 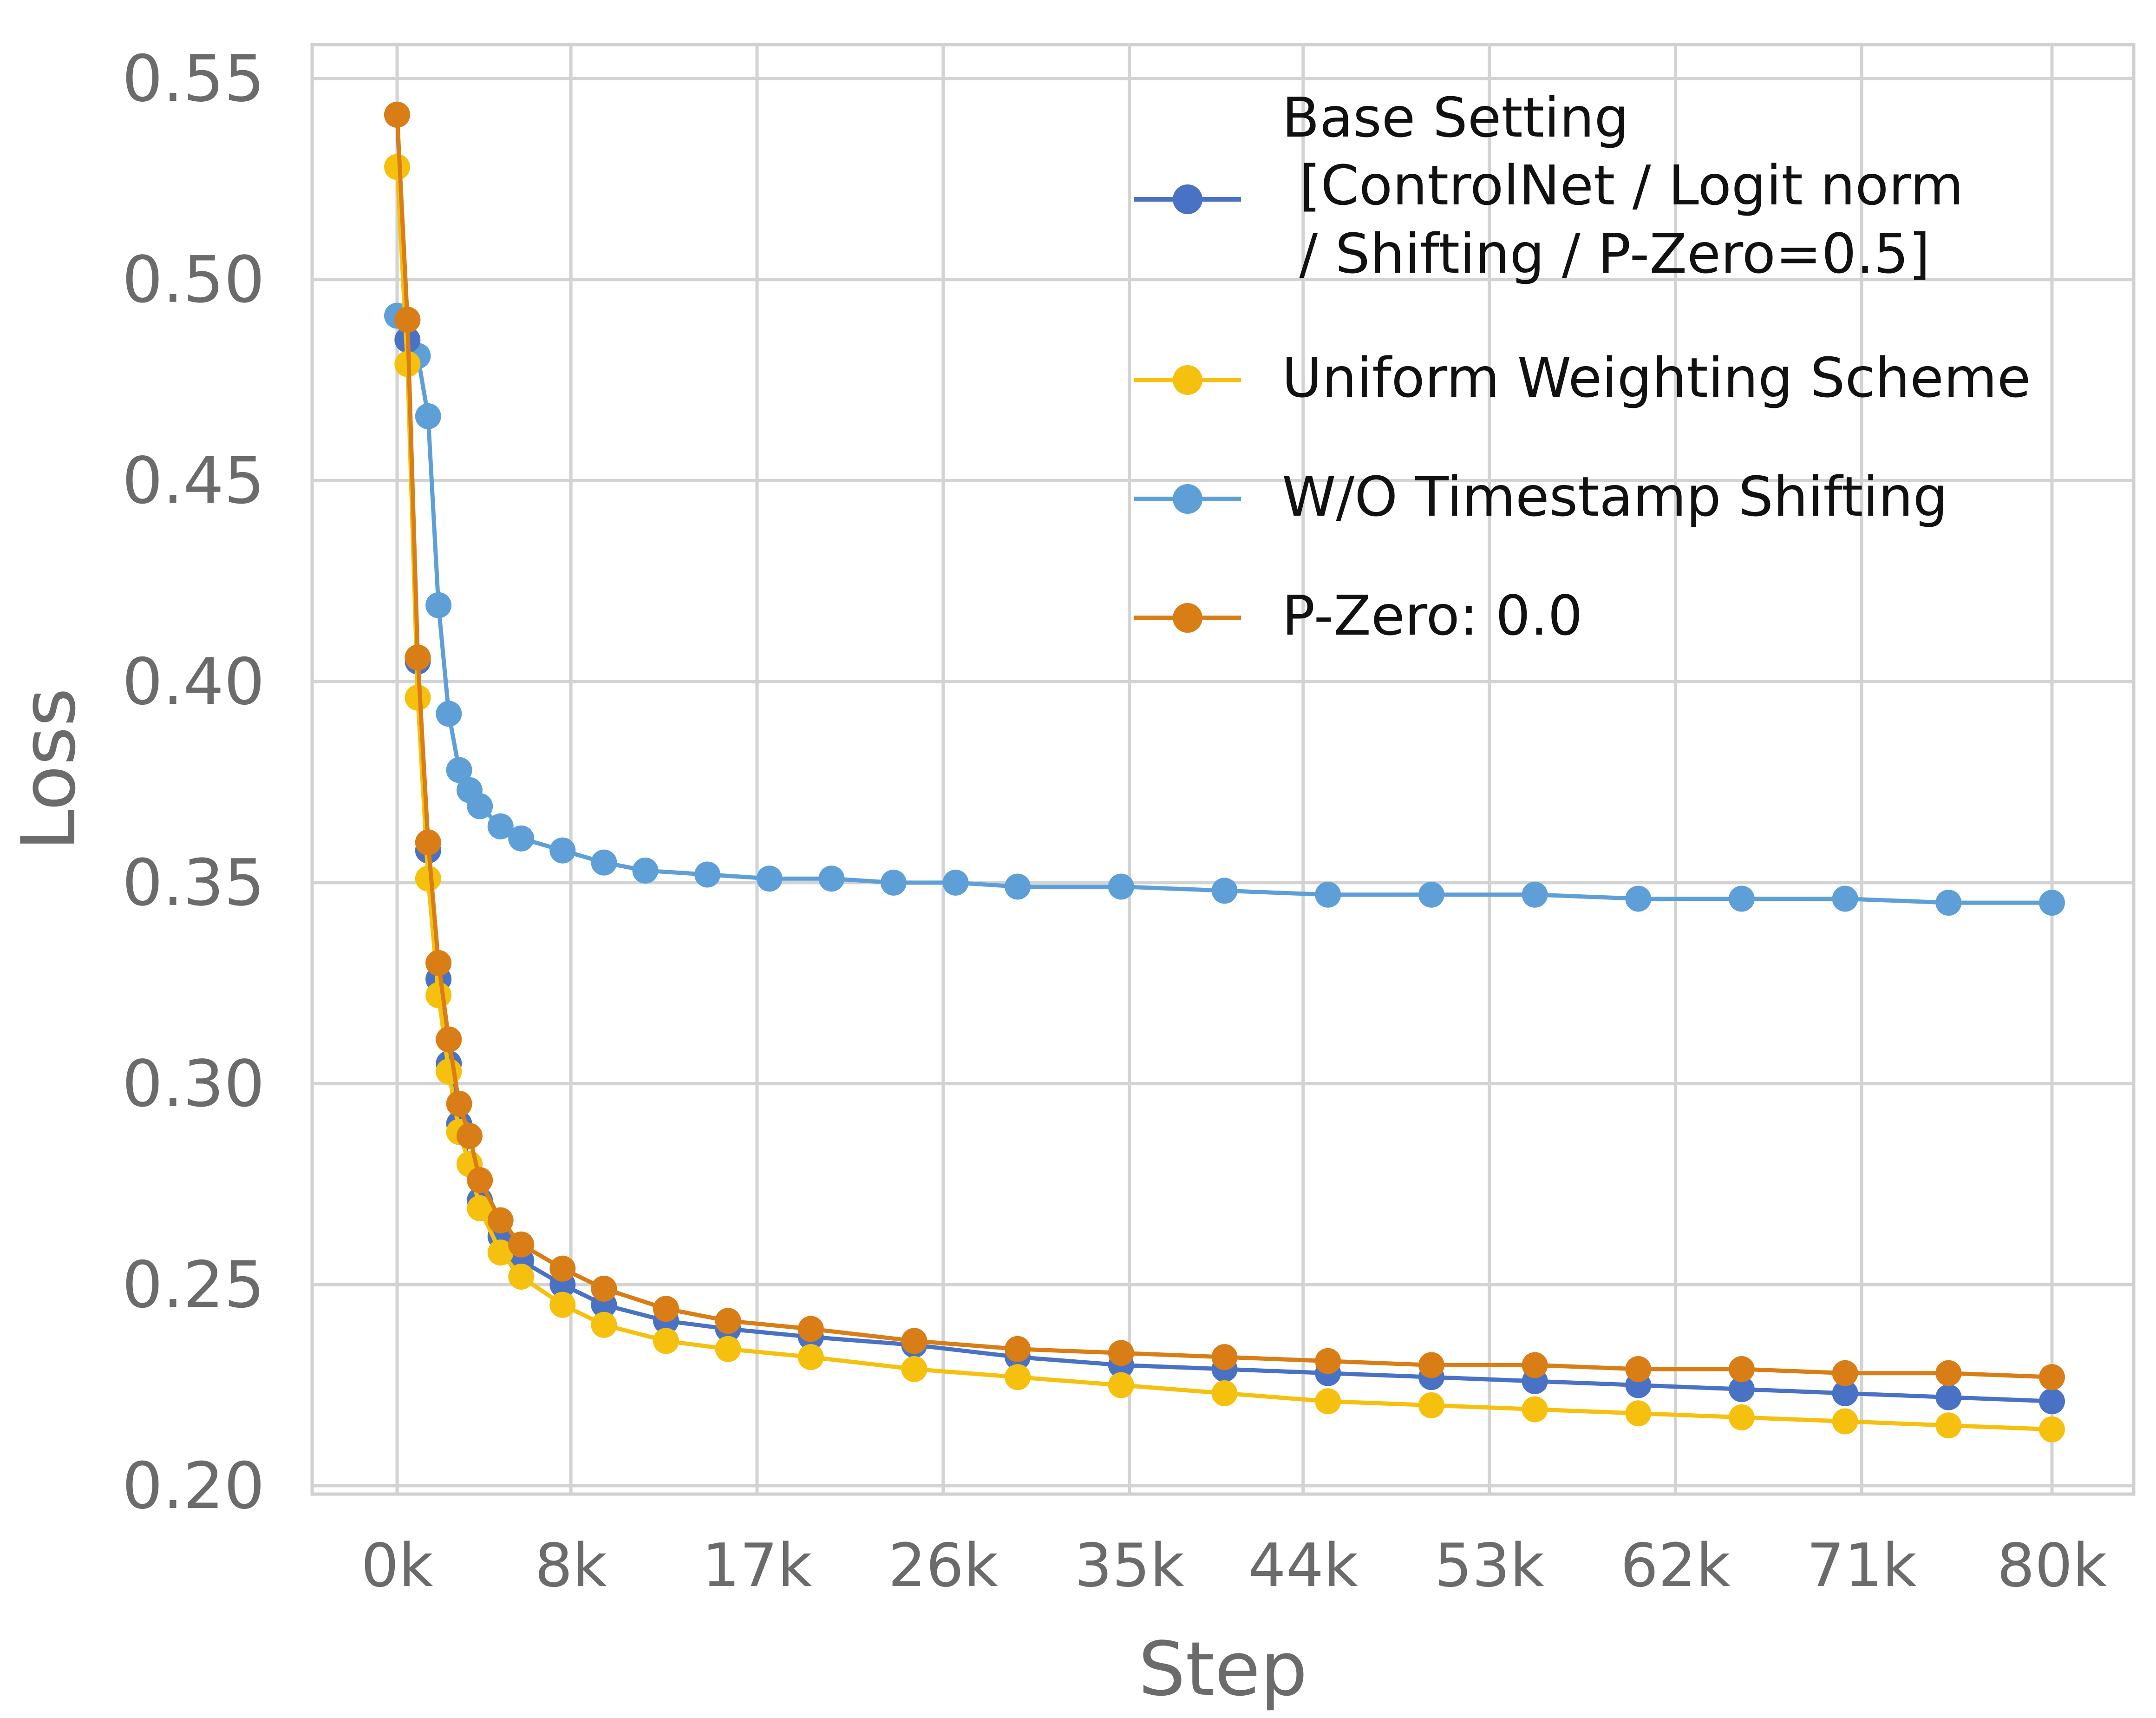 What do you see at coordinates (943, 1565) in the screenshot?
I see `x-tick-label: 26k` at bounding box center [943, 1565].